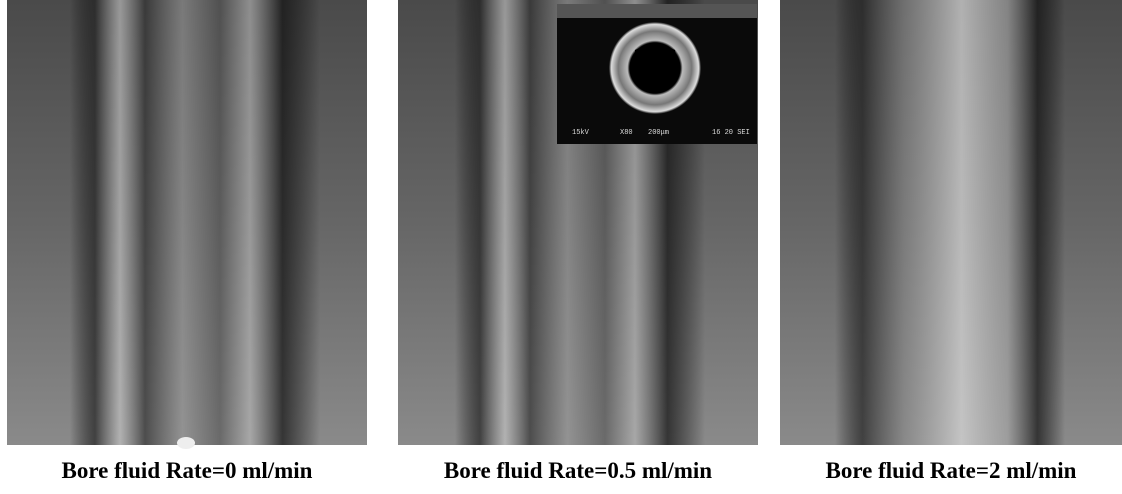 The height and width of the screenshot is (494, 1122). I want to click on inset-label: X80, so click(626, 133).